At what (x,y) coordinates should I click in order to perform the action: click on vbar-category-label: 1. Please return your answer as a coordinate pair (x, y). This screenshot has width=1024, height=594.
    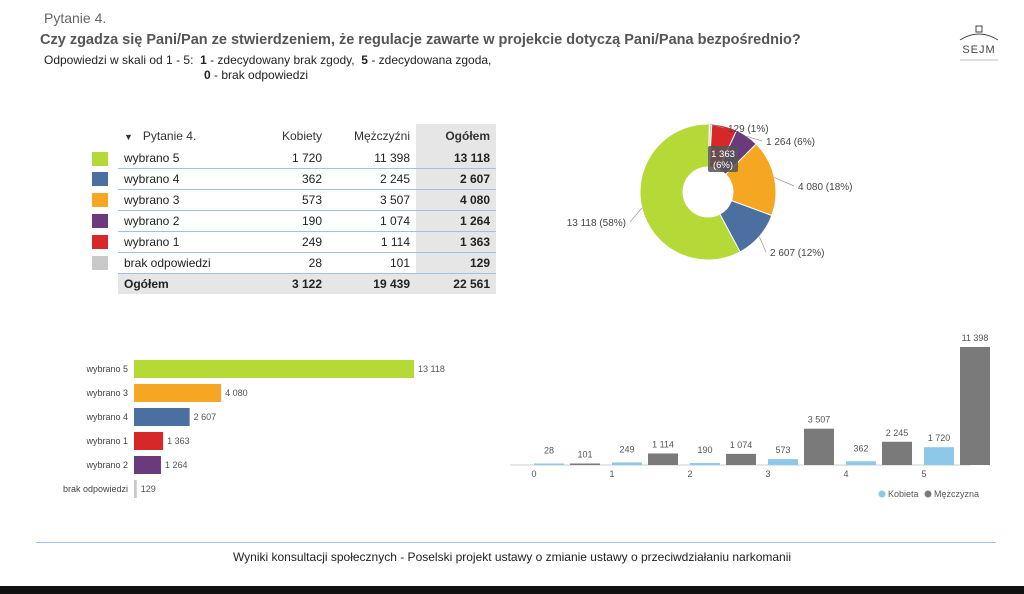
    Looking at the image, I should click on (611, 474).